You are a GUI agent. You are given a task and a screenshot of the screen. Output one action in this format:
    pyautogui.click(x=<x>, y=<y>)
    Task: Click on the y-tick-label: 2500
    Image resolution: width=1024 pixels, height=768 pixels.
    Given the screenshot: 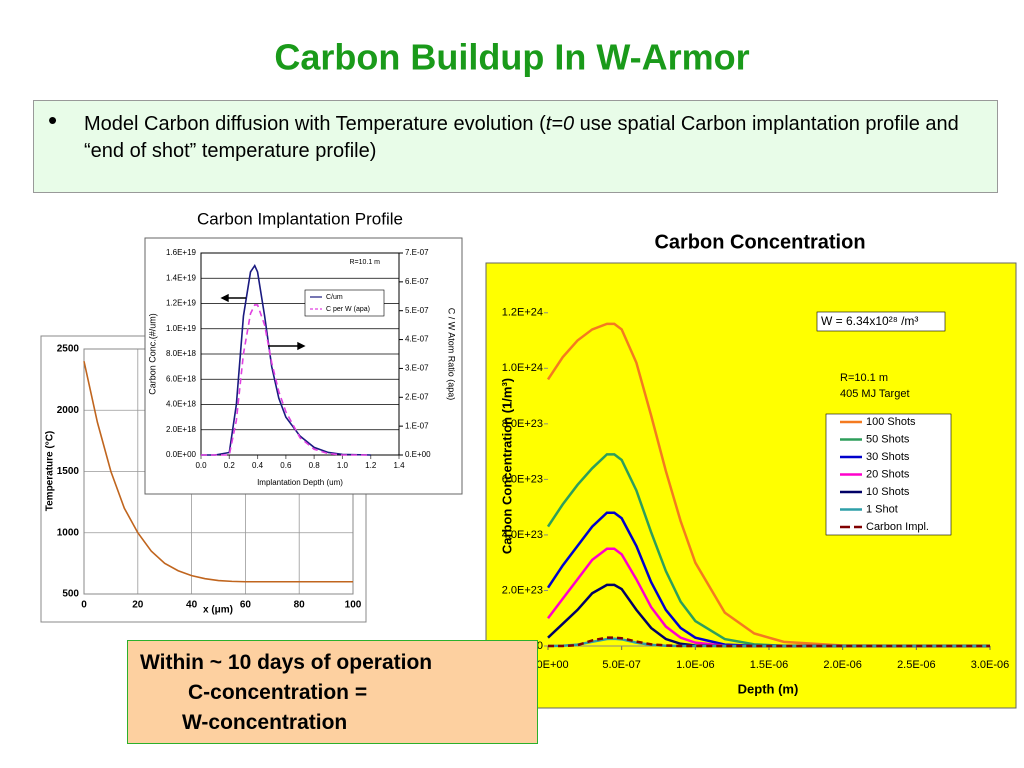 What is the action you would take?
    pyautogui.click(x=68, y=349)
    